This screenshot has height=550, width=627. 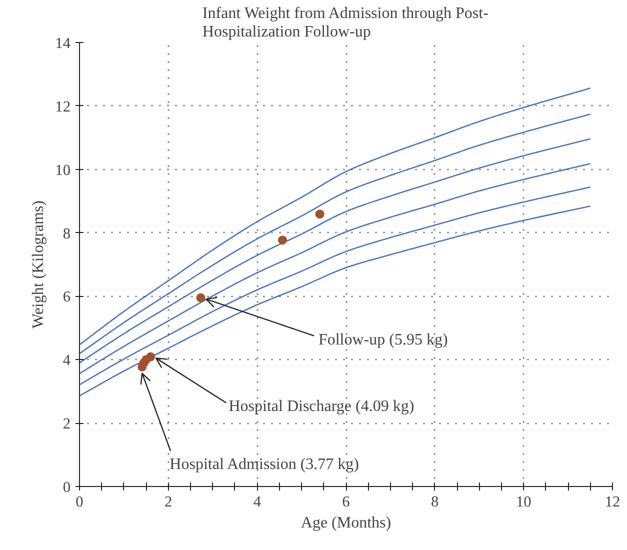 What do you see at coordinates (66, 297) in the screenshot?
I see `y-tick-label: 6` at bounding box center [66, 297].